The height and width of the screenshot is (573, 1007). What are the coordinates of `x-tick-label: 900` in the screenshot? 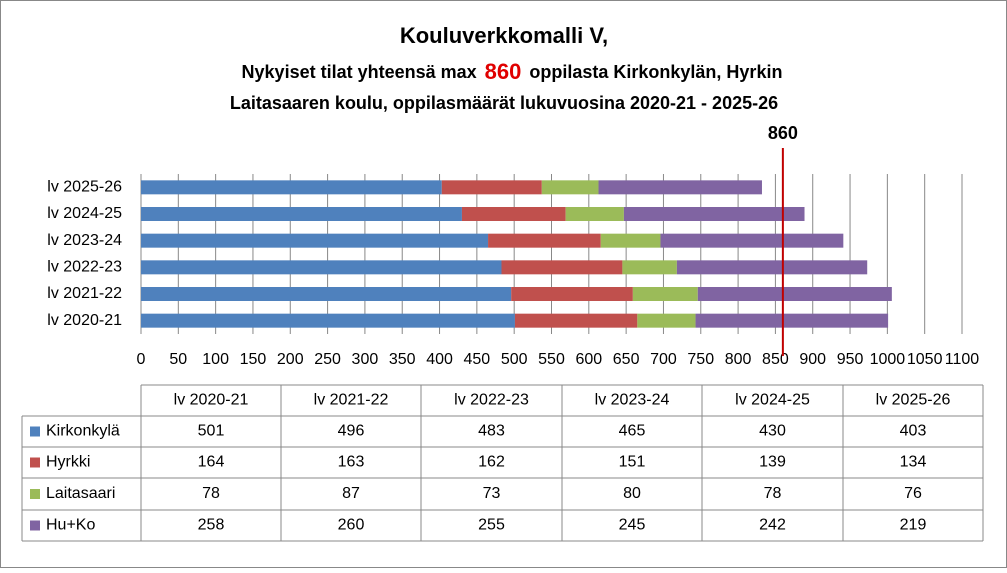 It's located at (812, 359).